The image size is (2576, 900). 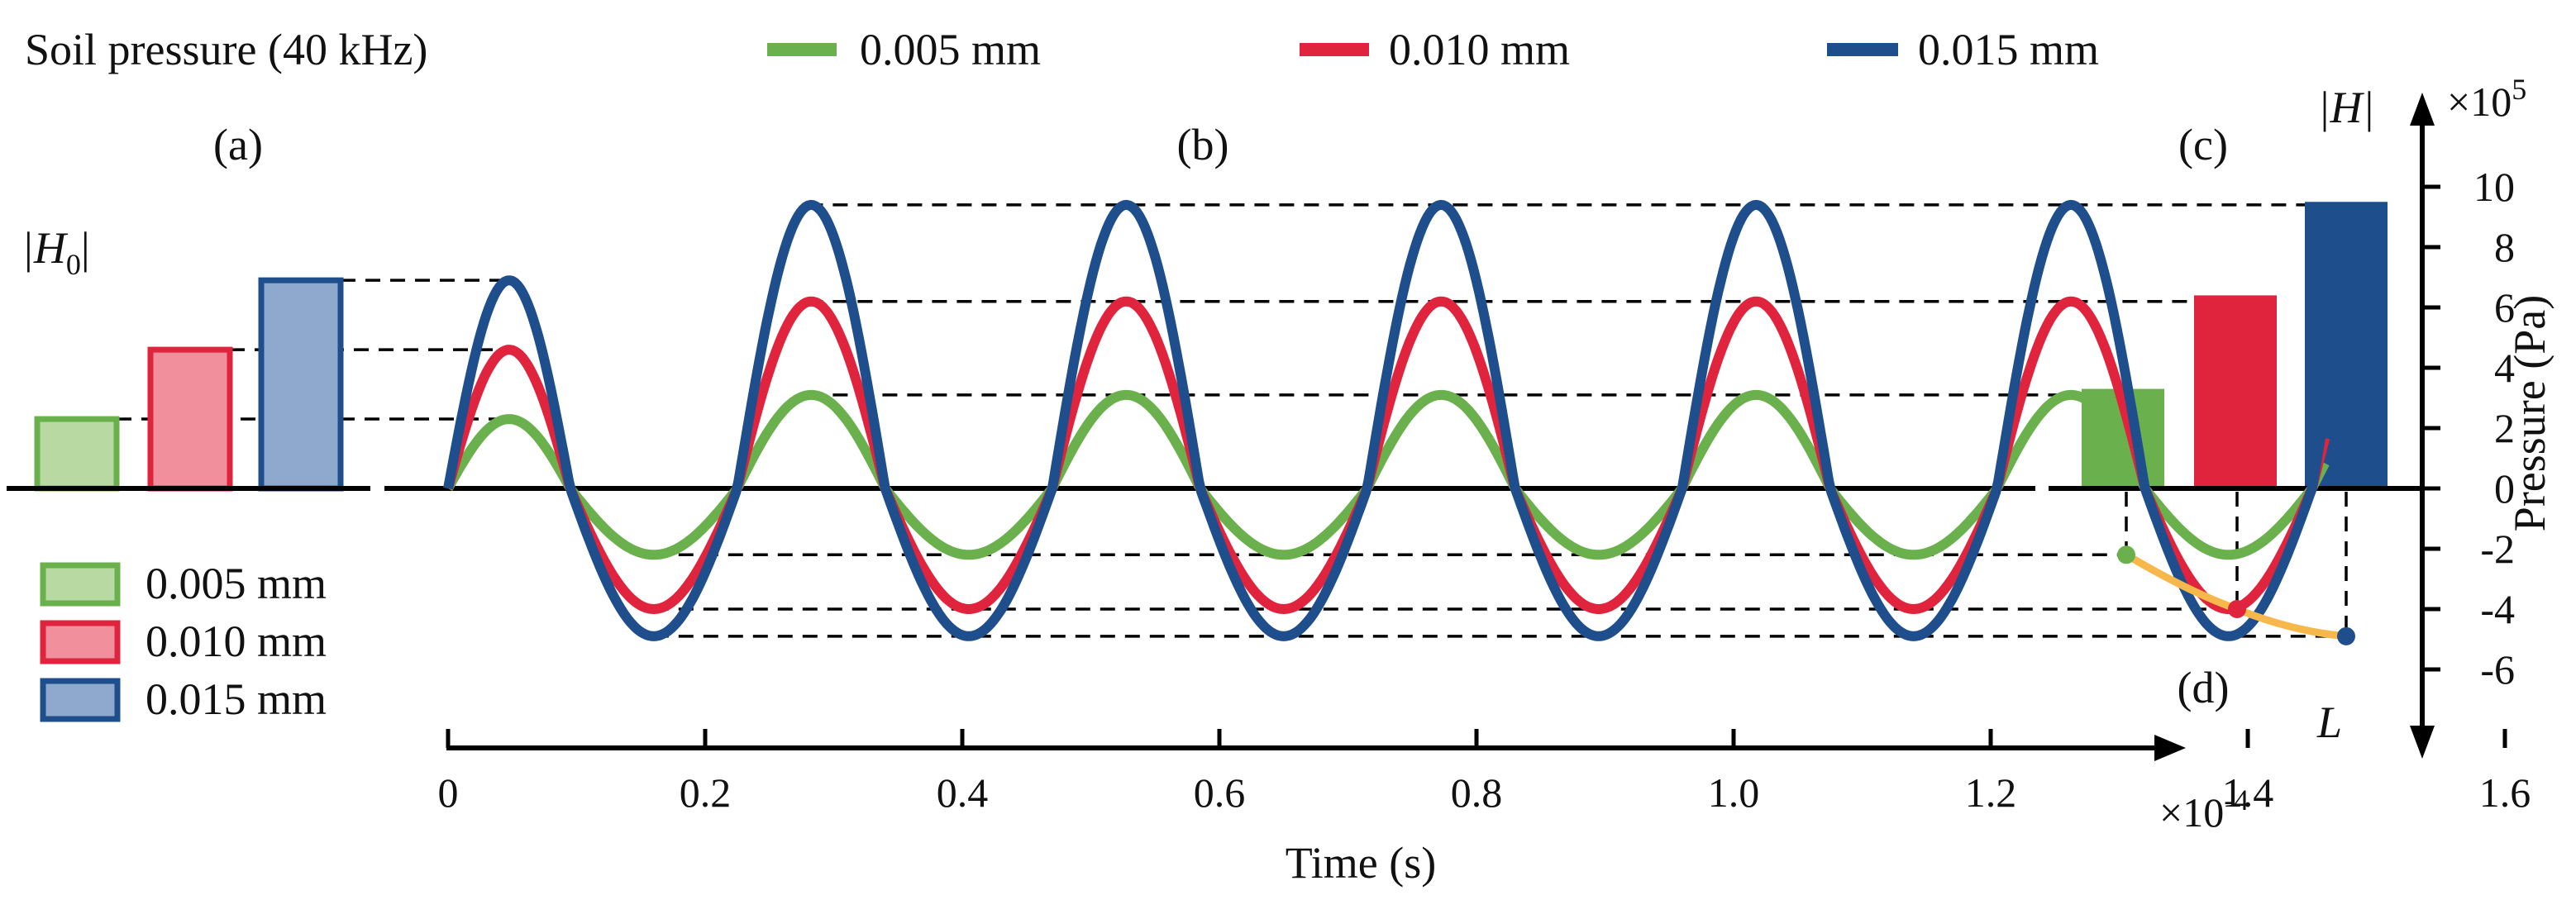 What do you see at coordinates (2329, 722) in the screenshot?
I see `l-label: L` at bounding box center [2329, 722].